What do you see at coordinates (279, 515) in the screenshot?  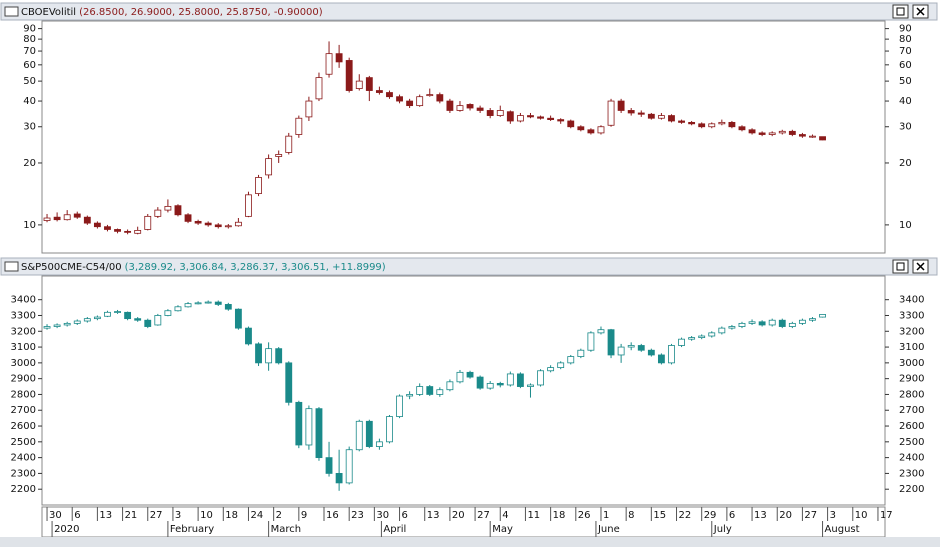 I see `x-tick-label: 2` at bounding box center [279, 515].